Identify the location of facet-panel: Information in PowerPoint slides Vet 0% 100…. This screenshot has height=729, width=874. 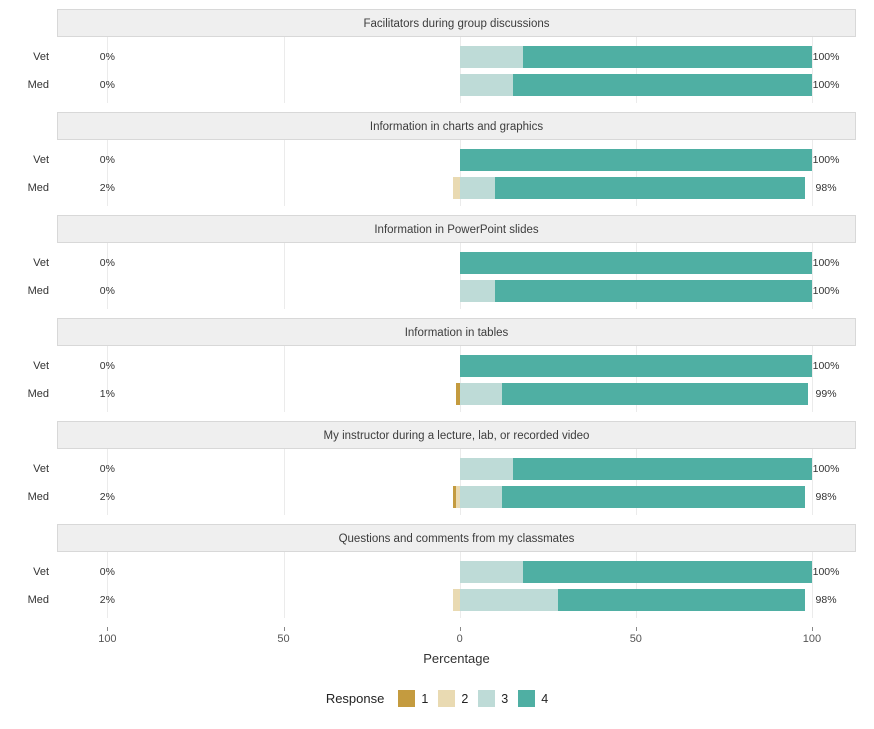
(442, 262).